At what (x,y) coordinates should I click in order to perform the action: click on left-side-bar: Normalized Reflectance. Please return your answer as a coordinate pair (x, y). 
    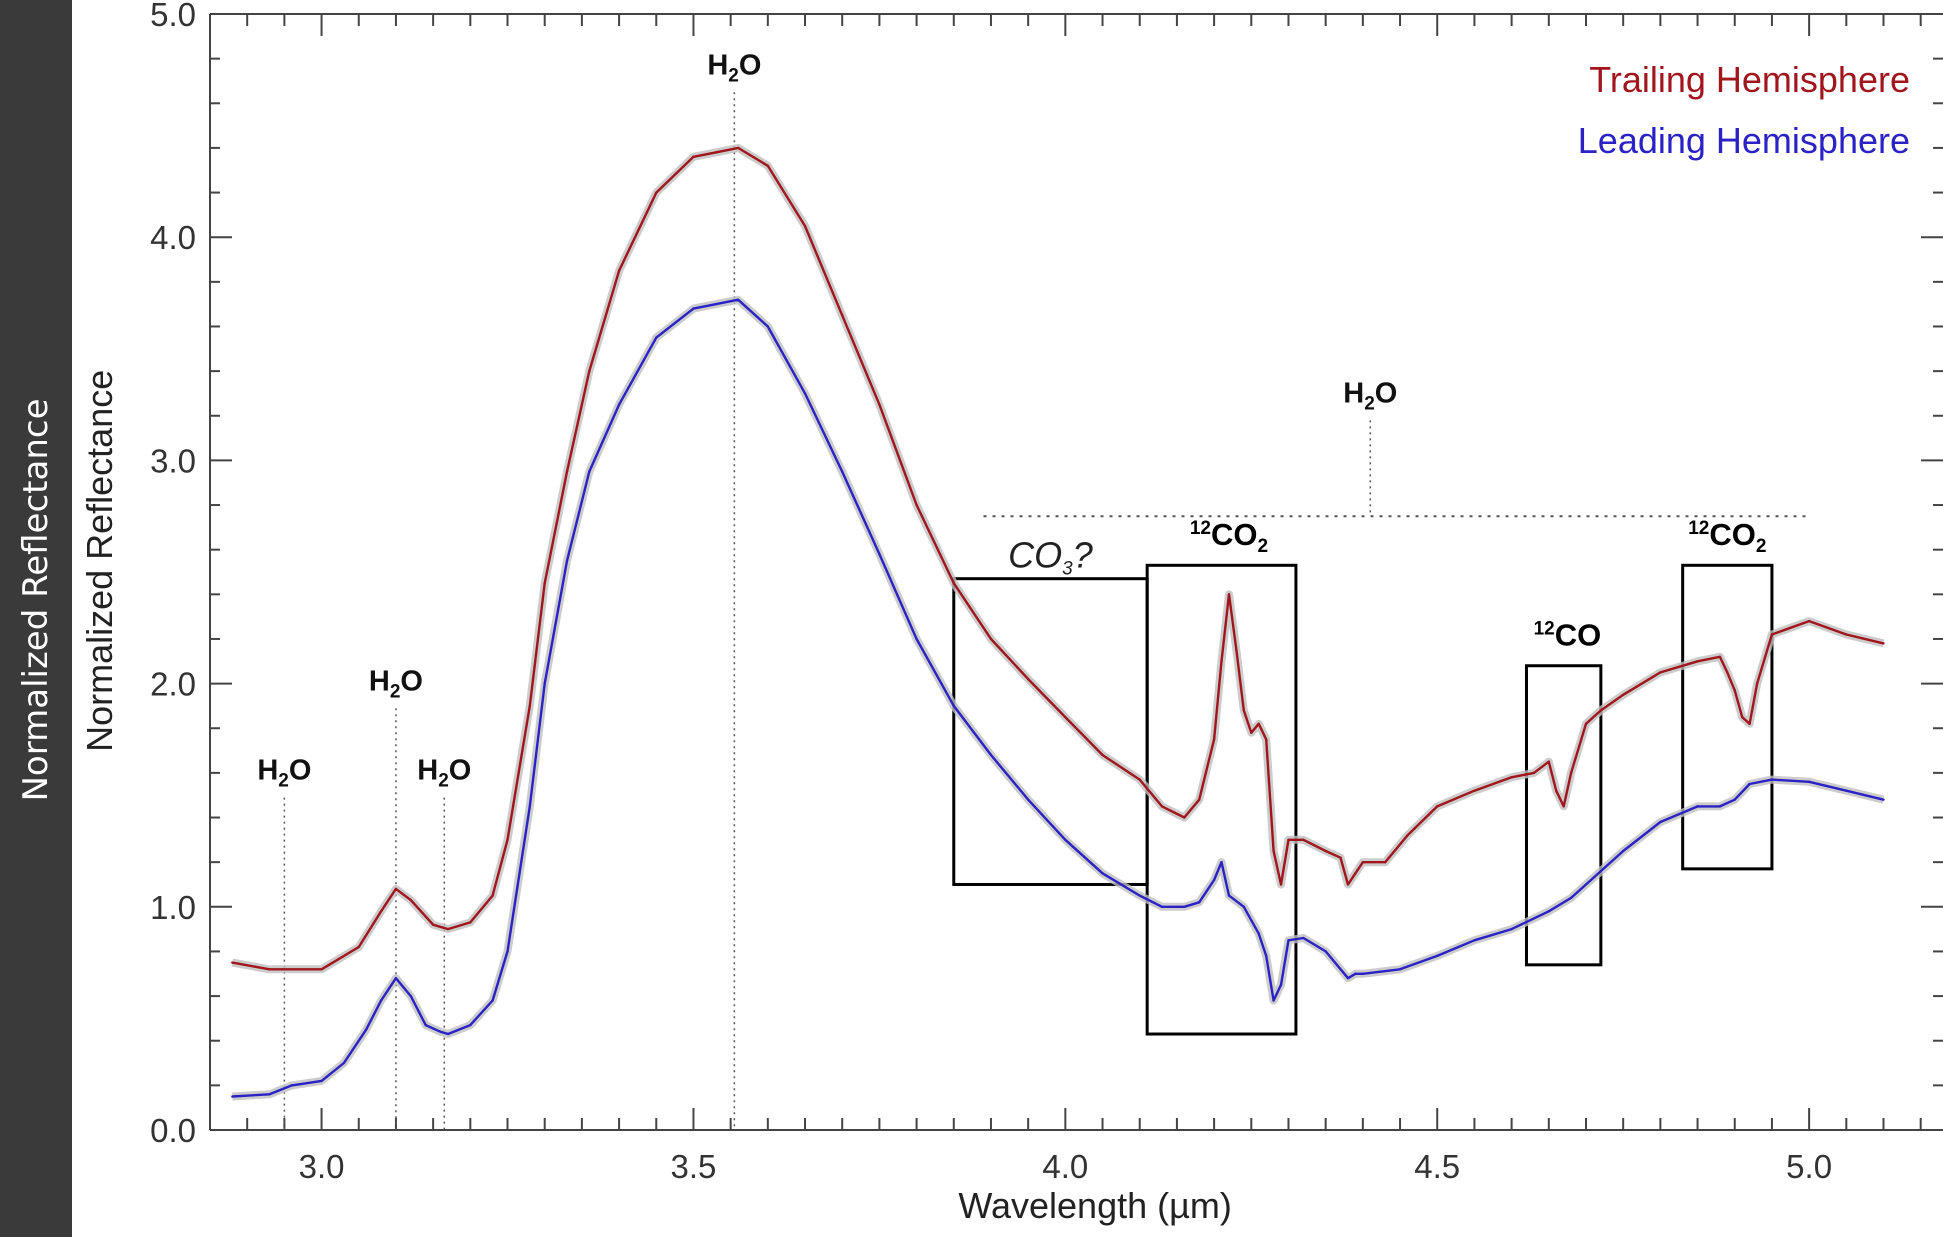
    Looking at the image, I should click on (36, 618).